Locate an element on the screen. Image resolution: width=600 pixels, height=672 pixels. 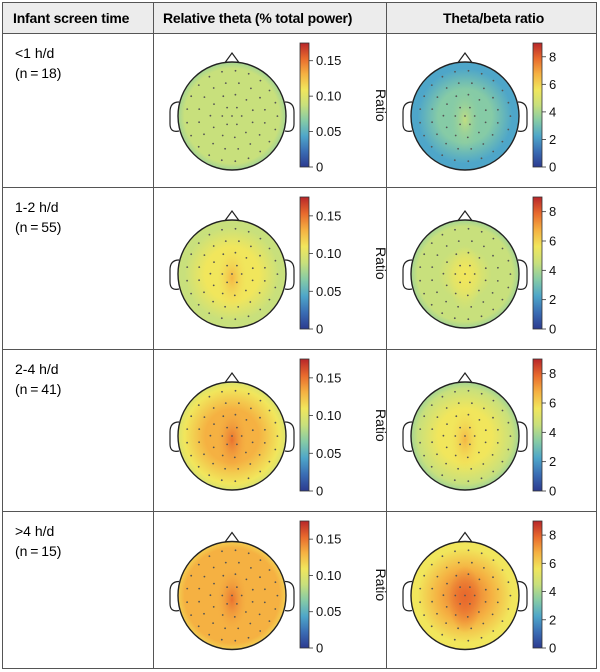
colorbar-tick-label: 0.10 is located at coordinates (328, 253).